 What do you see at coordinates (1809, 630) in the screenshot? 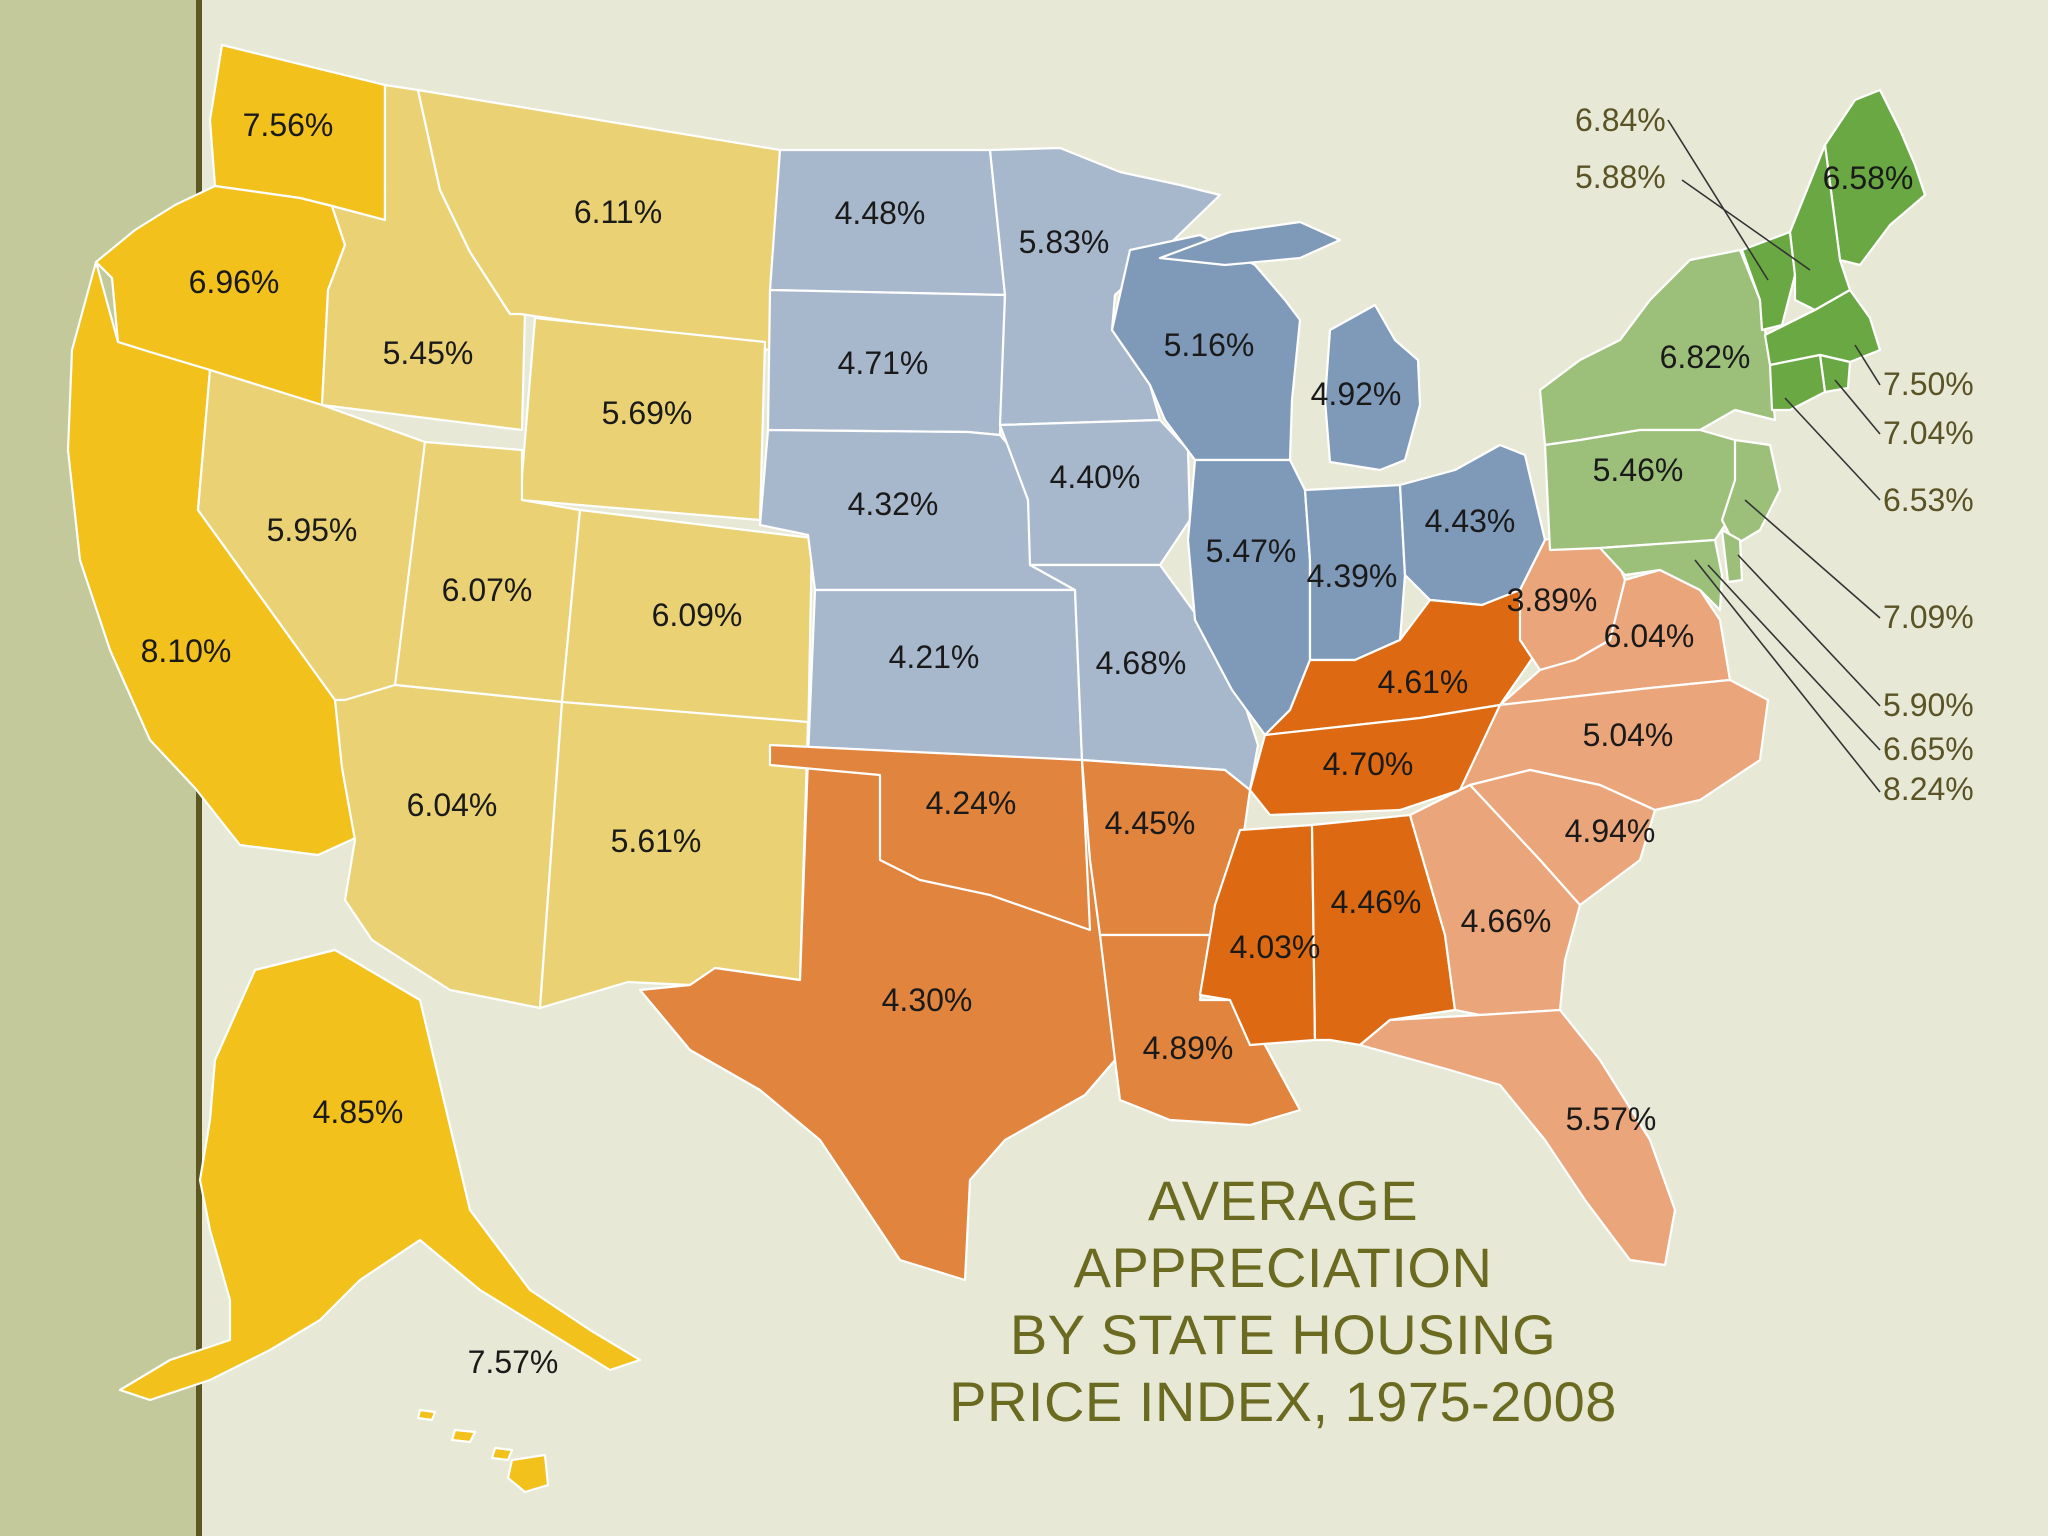
I see `leader-line-de` at bounding box center [1809, 630].